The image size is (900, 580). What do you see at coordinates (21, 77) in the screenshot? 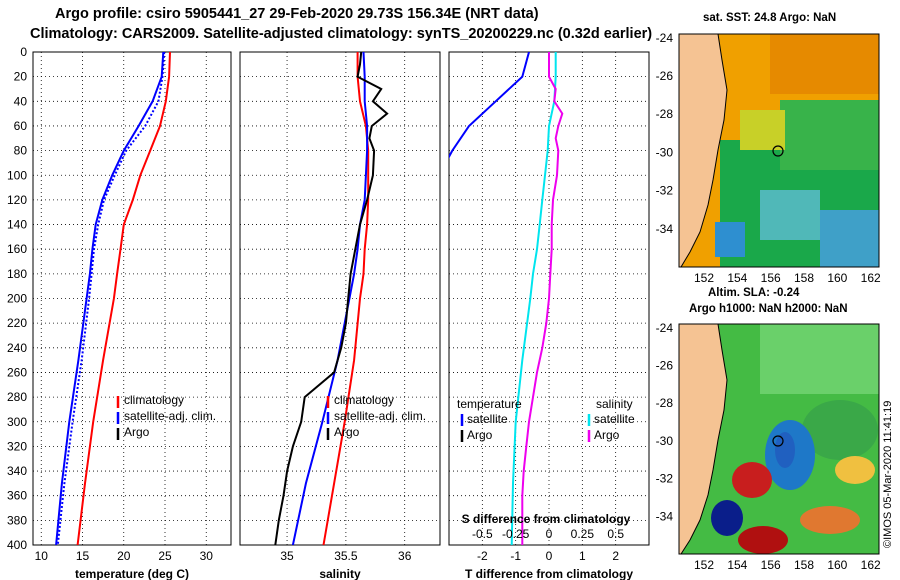
I see `depth-tick-label: 20` at bounding box center [21, 77].